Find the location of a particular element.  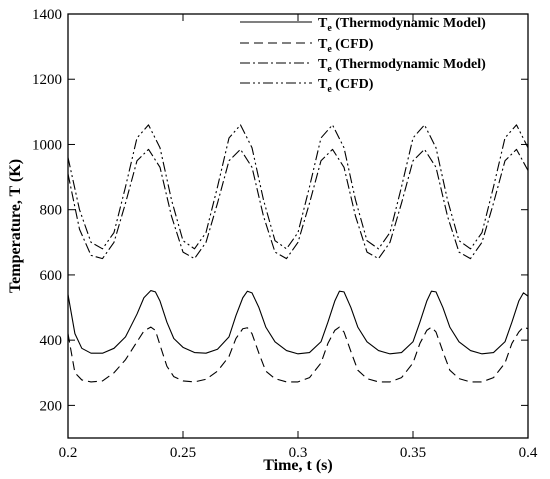

x-tick-label: 0.3 is located at coordinates (298, 453).